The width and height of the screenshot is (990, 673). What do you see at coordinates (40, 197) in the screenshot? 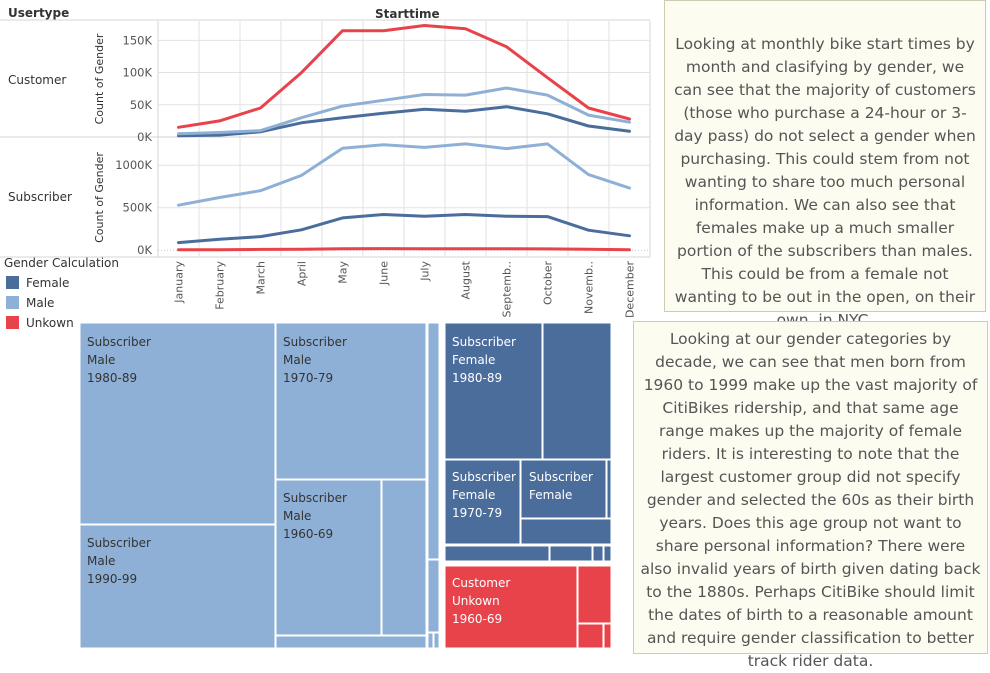
I see `row-label-subscriber: Subscriber` at bounding box center [40, 197].